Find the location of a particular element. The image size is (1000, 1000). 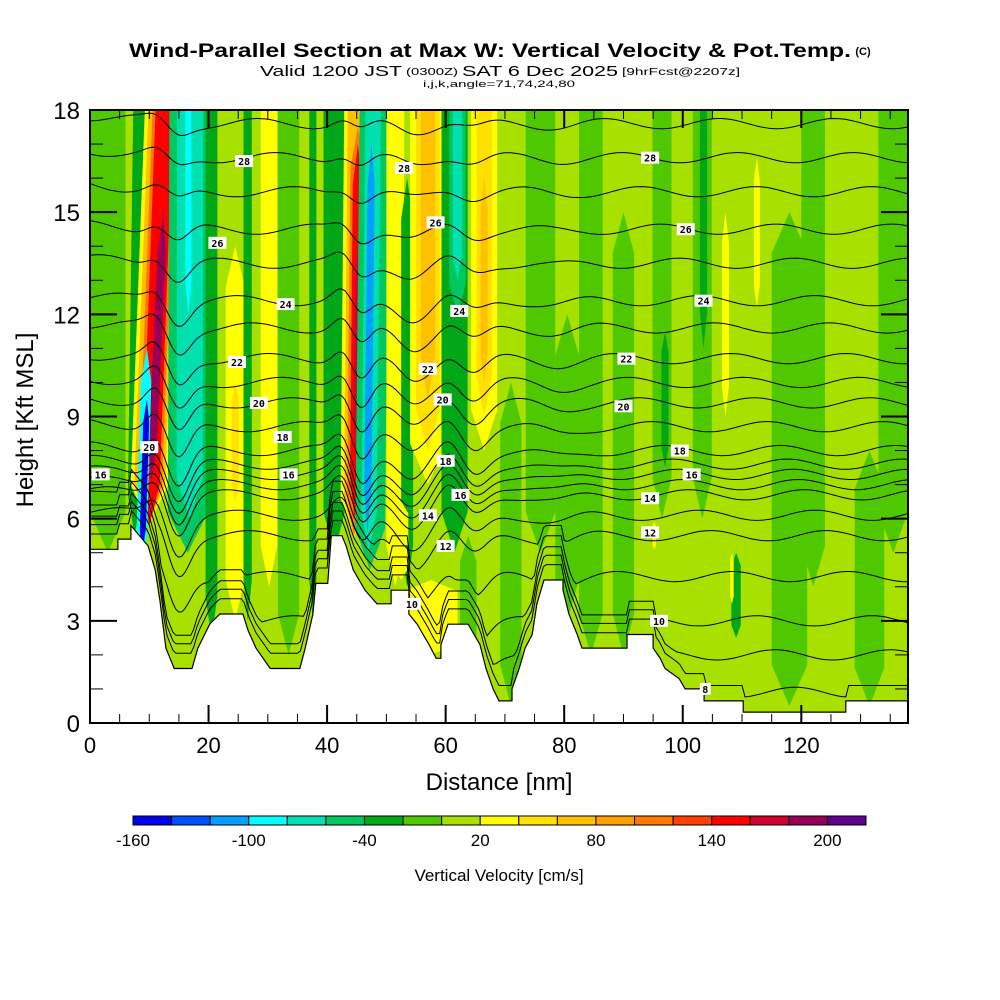

colorbar-tick-label: 20 is located at coordinates (480, 840).